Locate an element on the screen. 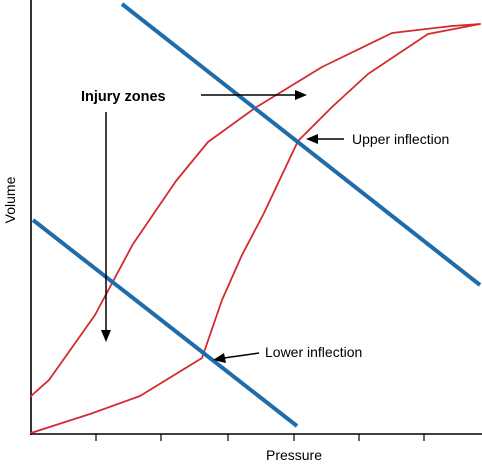 This screenshot has height=465, width=482. upper-inflection-label: Upper inflection is located at coordinates (400, 139).